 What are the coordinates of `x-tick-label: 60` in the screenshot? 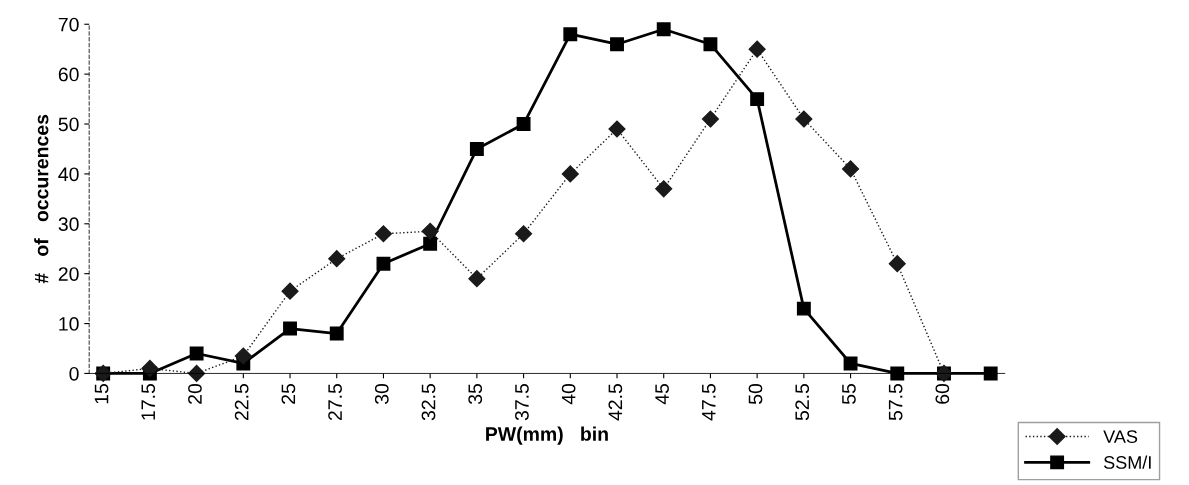 It's located at (942, 393).